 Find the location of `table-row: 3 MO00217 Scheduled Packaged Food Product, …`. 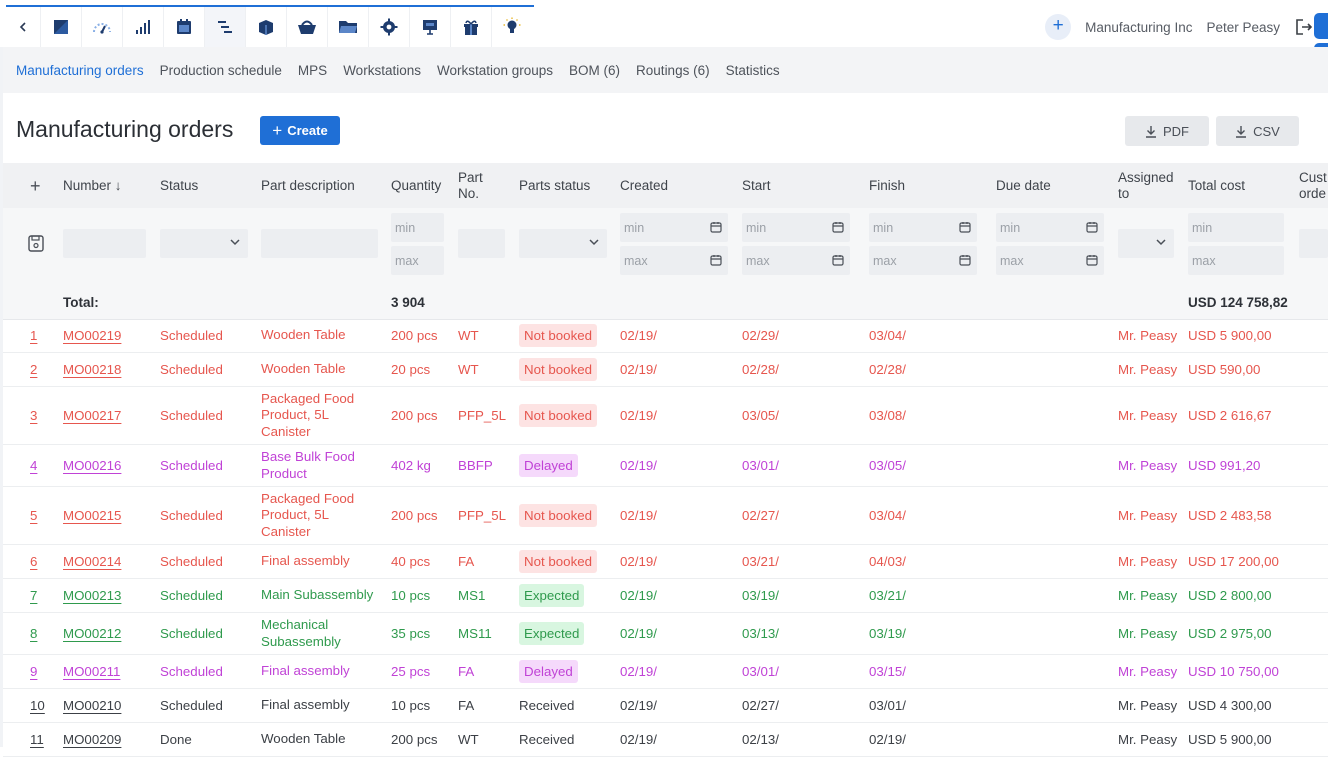

table-row: 3 MO00217 Scheduled Packaged Food Product, … is located at coordinates (665, 416).